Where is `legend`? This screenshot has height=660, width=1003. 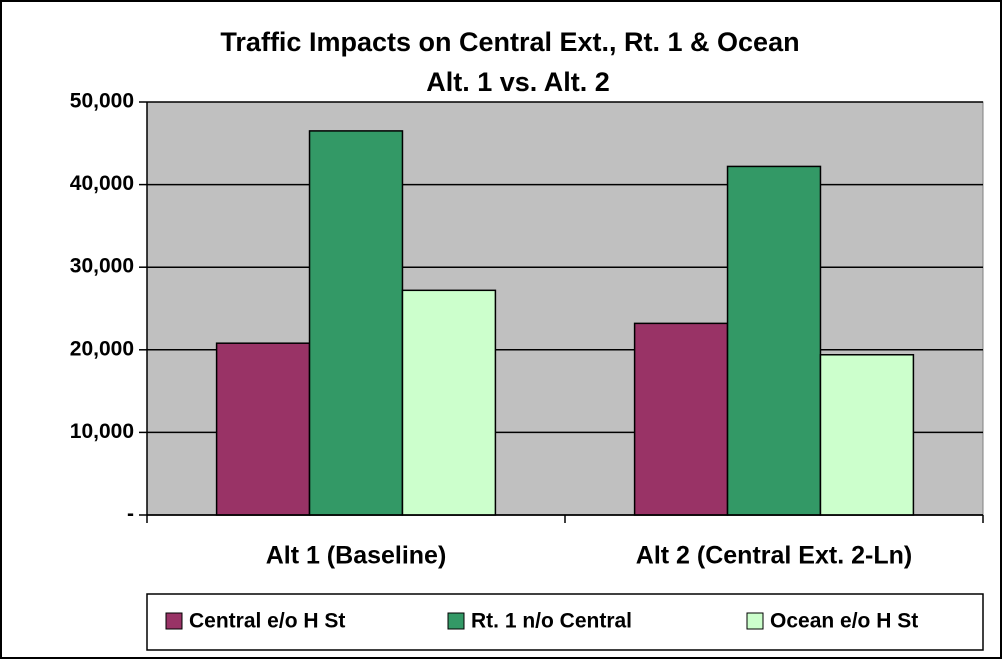 legend is located at coordinates (565, 622).